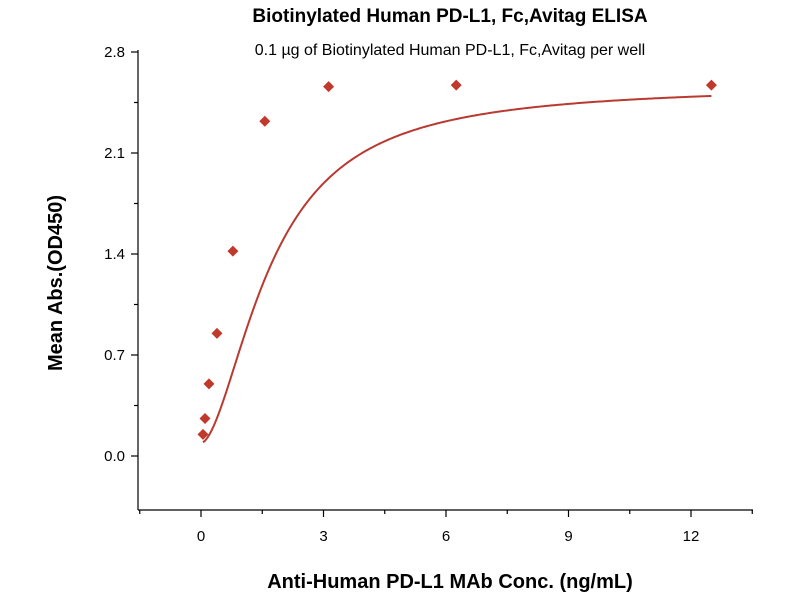 The width and height of the screenshot is (800, 600). Describe the element at coordinates (691, 536) in the screenshot. I see `x-tick-label: 12` at that location.